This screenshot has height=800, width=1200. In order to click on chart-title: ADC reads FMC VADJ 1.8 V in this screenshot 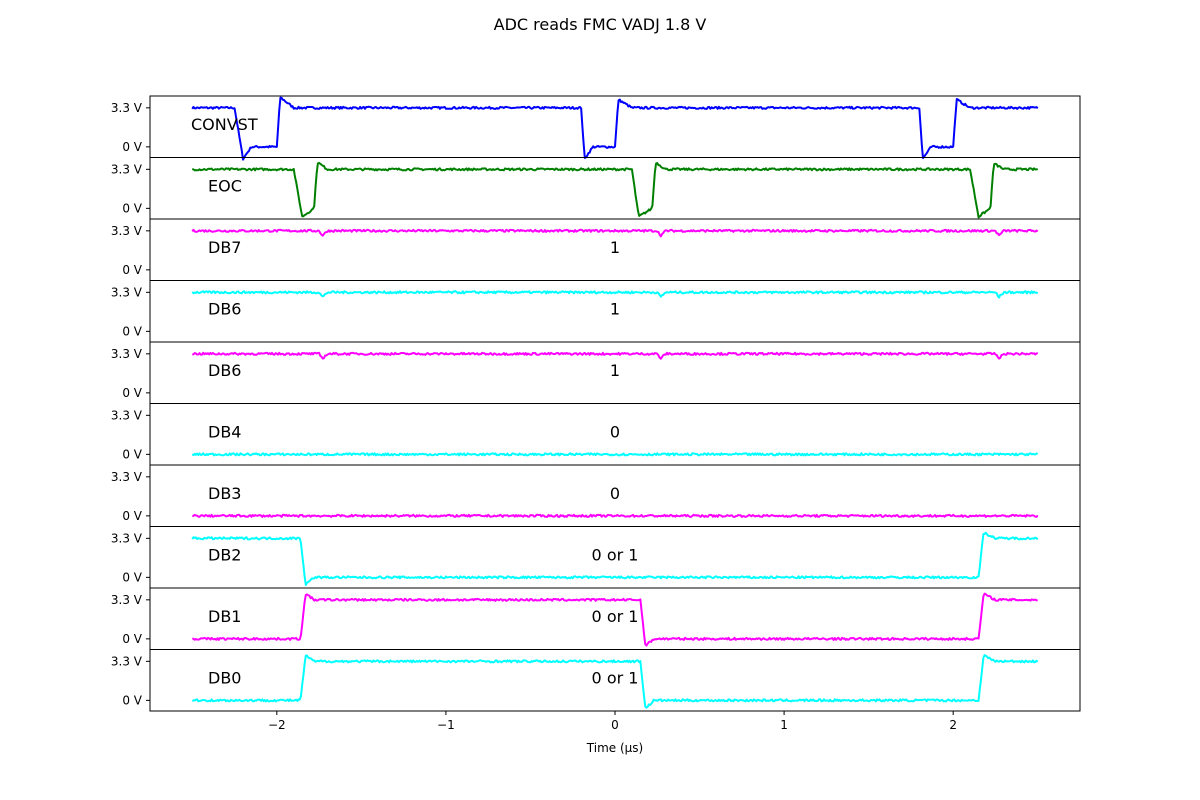, I will do `click(600, 24)`.